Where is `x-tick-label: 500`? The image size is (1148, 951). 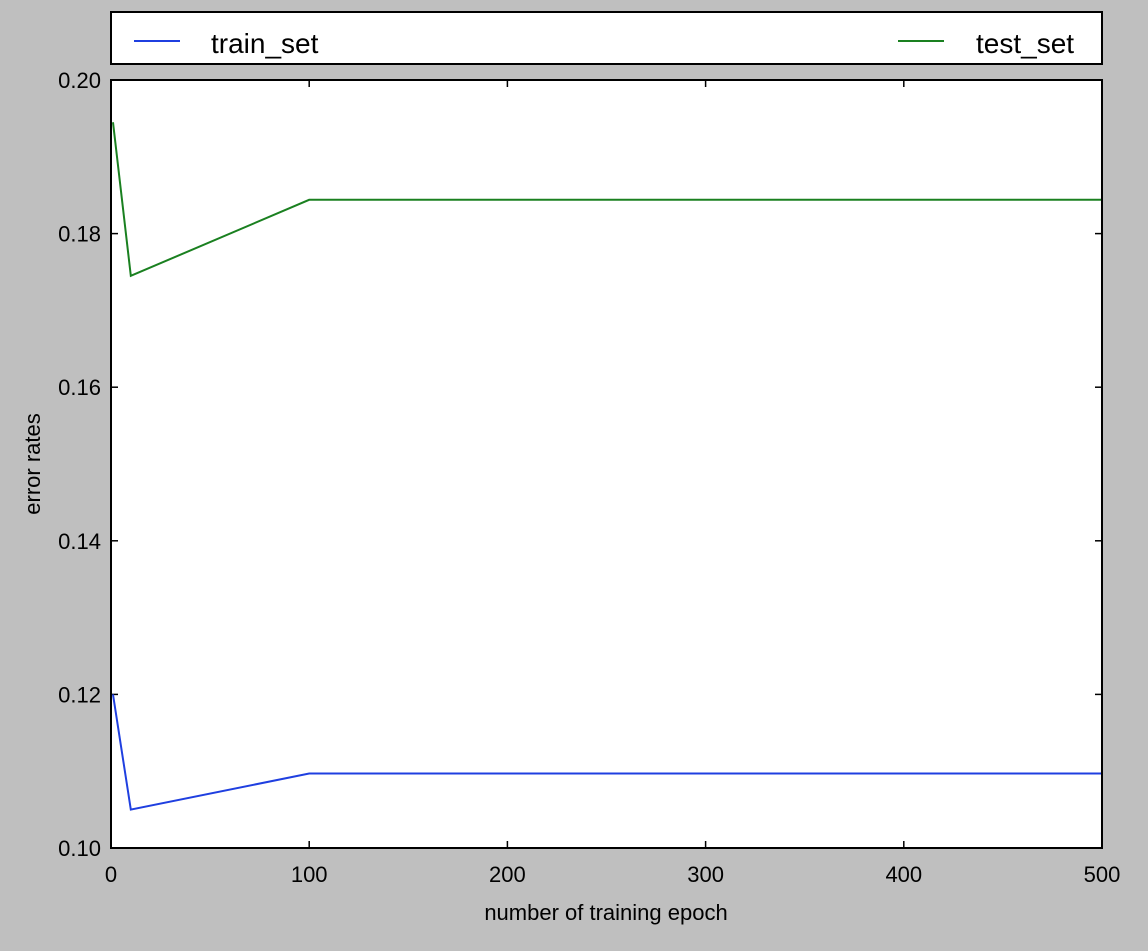
x-tick-label: 500 is located at coordinates (1102, 874).